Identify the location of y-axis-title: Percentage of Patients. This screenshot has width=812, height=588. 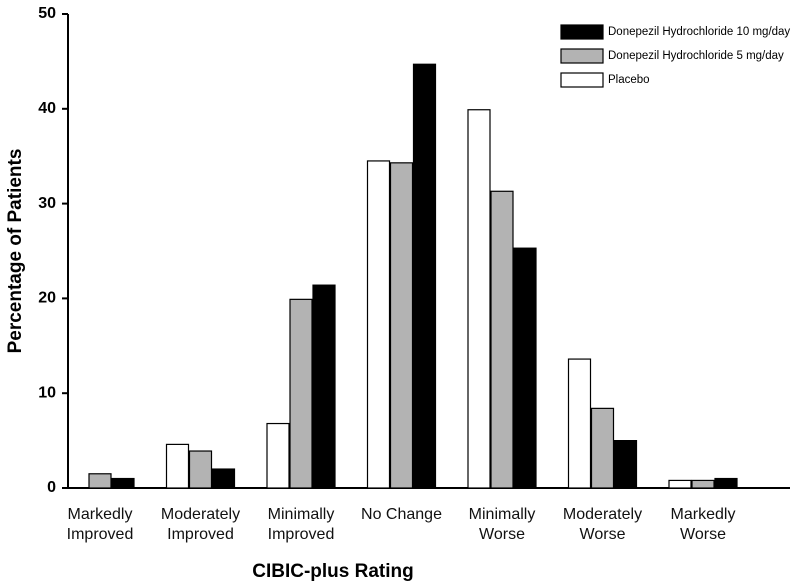
(15, 251).